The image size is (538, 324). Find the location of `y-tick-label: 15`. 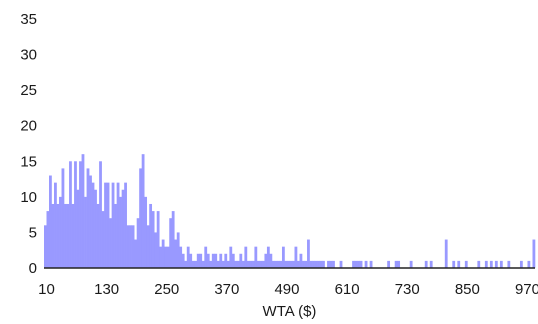

y-tick-label: 15 is located at coordinates (28, 161).